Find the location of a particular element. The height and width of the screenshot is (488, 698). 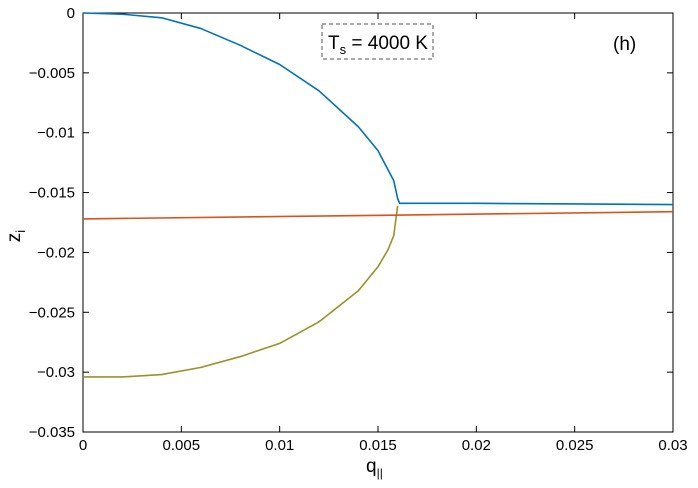

x-tick-label: 0.02 is located at coordinates (476, 445).